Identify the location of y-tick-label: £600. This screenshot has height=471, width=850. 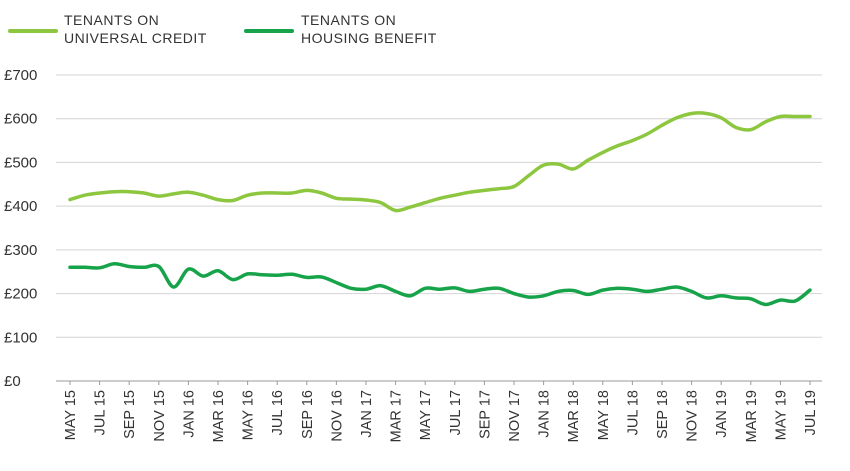
(20, 119).